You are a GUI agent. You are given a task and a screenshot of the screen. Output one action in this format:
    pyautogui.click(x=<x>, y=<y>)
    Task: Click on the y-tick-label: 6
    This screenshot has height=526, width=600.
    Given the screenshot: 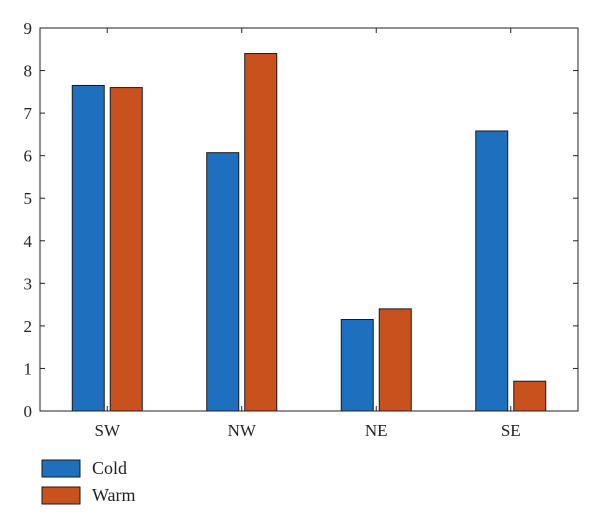 What is the action you would take?
    pyautogui.click(x=28, y=156)
    